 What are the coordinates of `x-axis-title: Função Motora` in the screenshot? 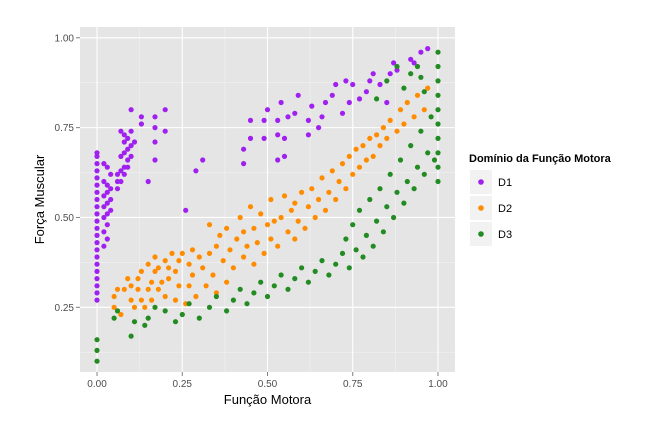 It's located at (268, 399).